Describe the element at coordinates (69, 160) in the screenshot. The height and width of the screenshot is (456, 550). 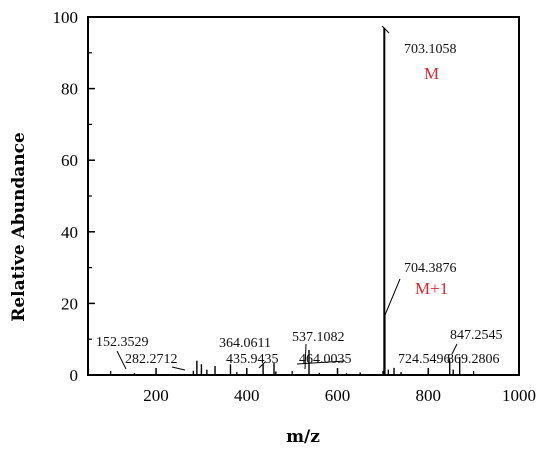
I see `y-tick-label: 60` at that location.